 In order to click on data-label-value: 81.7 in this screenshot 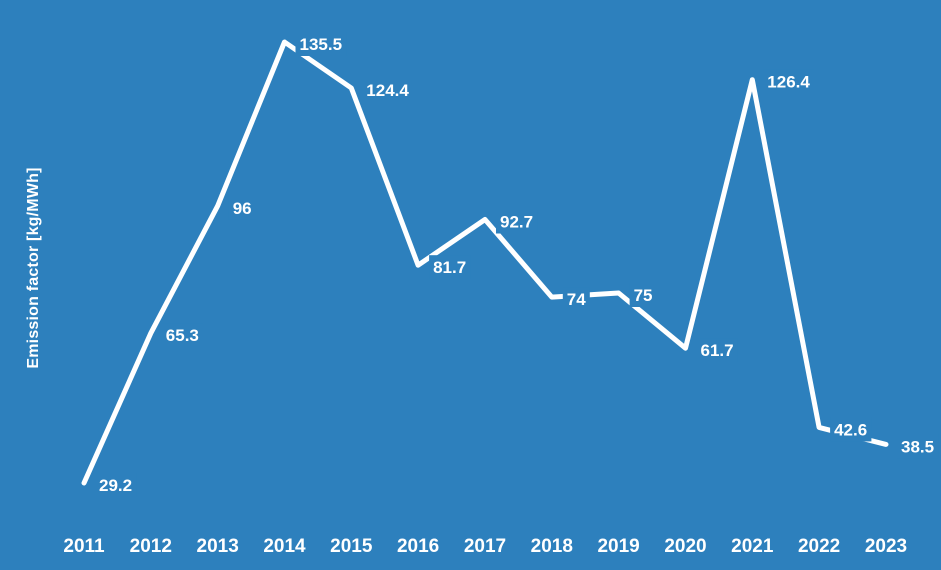, I will do `click(449, 267)`.